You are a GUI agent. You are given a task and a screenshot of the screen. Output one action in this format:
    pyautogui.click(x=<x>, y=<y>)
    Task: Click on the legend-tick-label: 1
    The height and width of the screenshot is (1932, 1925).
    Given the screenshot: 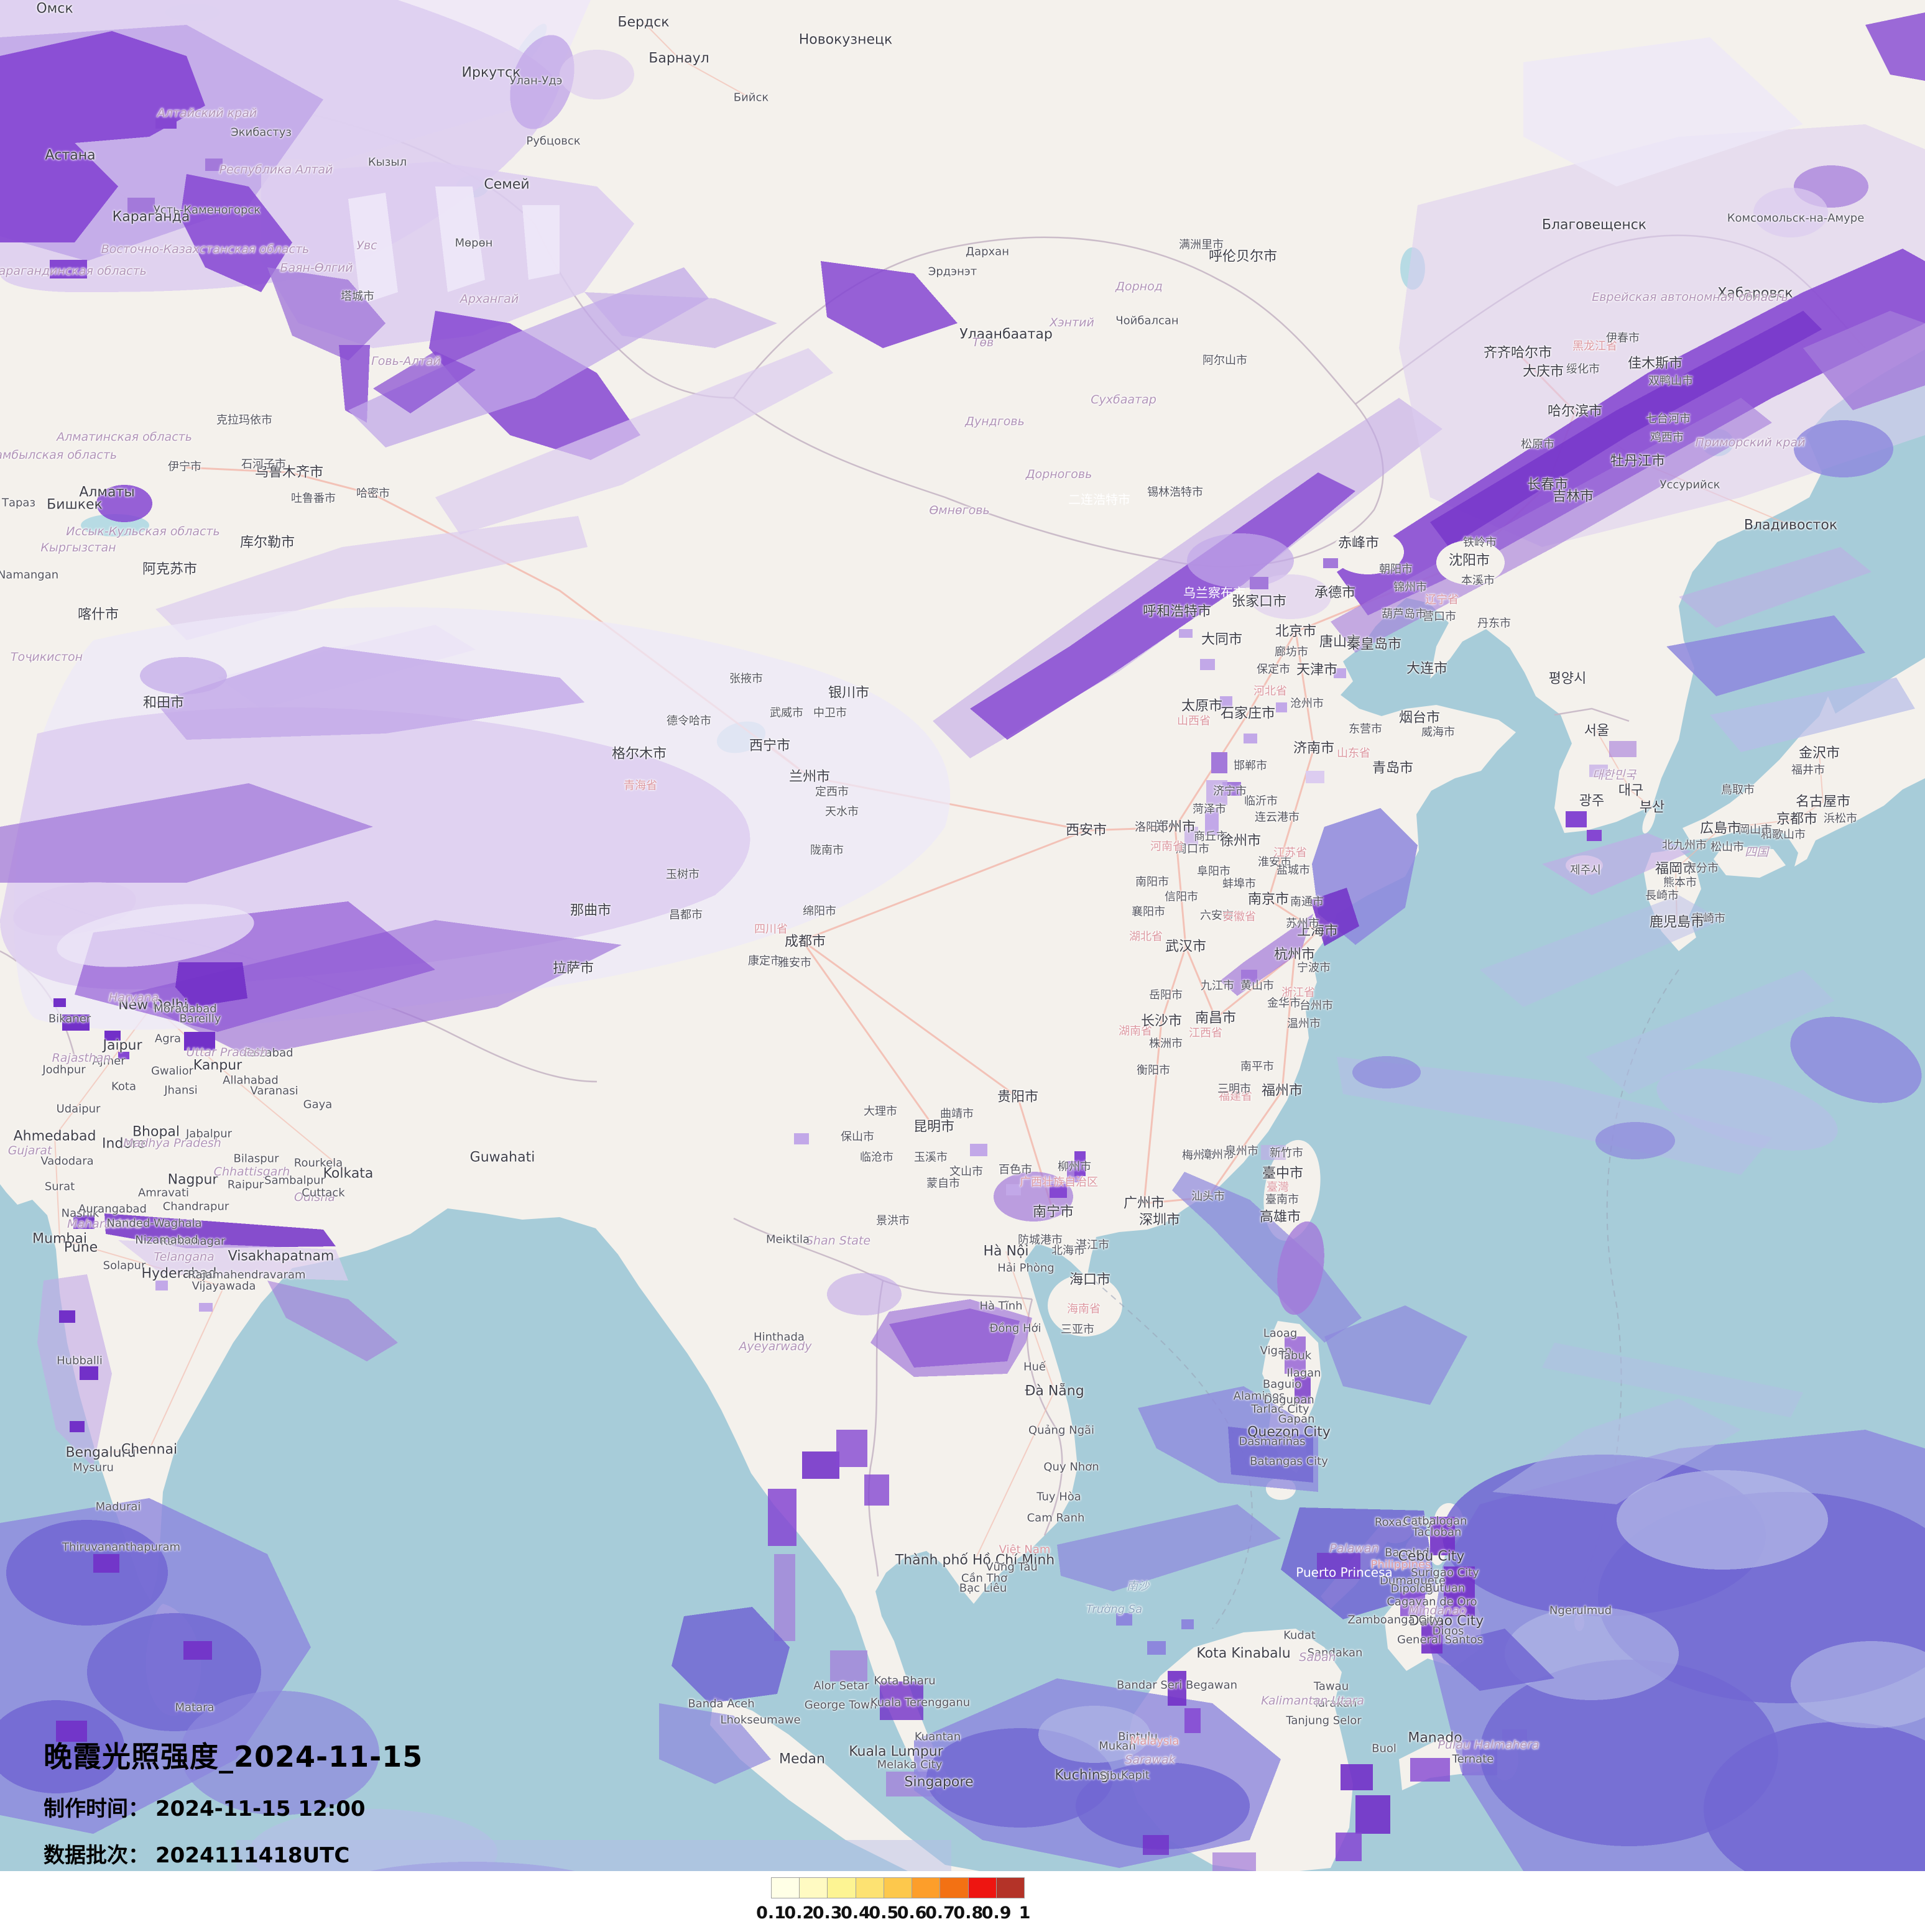 What is the action you would take?
    pyautogui.click(x=1024, y=1913)
    